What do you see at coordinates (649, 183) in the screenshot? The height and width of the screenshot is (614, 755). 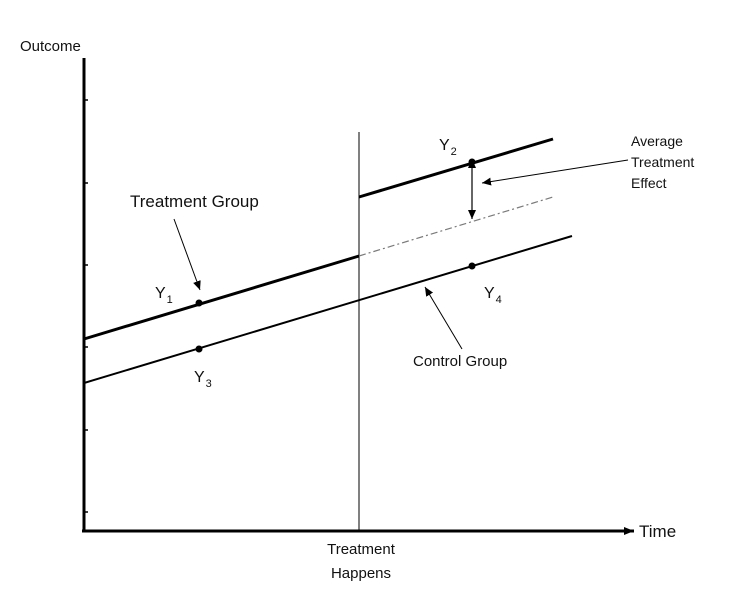 I see `treatment-effect-label-line3: Effect` at bounding box center [649, 183].